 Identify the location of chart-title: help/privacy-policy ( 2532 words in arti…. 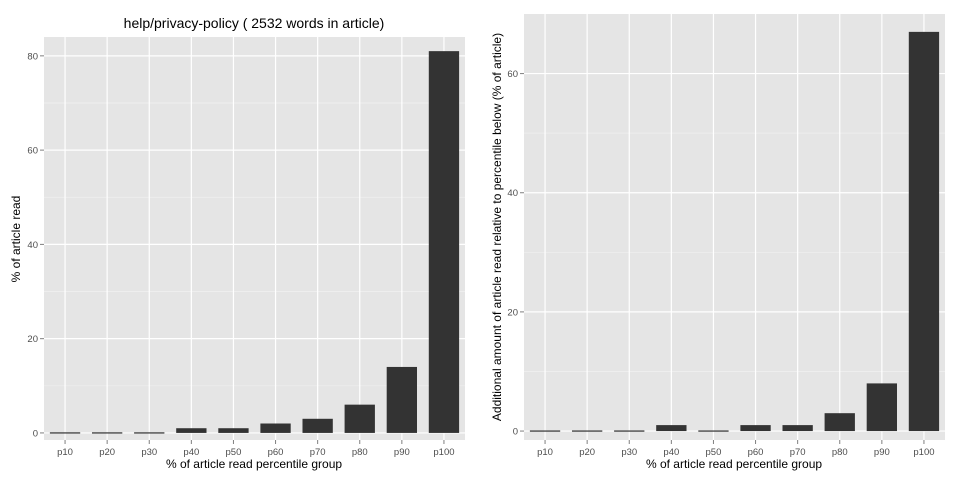
(254, 23).